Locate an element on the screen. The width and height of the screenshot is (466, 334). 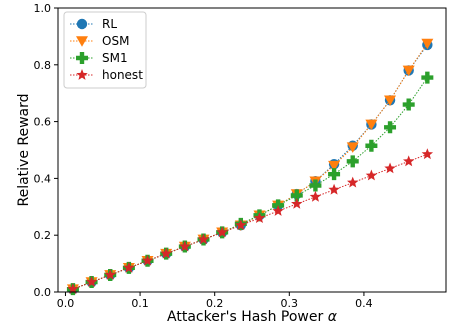
y-tick-label: 0.8 is located at coordinates (43, 65).